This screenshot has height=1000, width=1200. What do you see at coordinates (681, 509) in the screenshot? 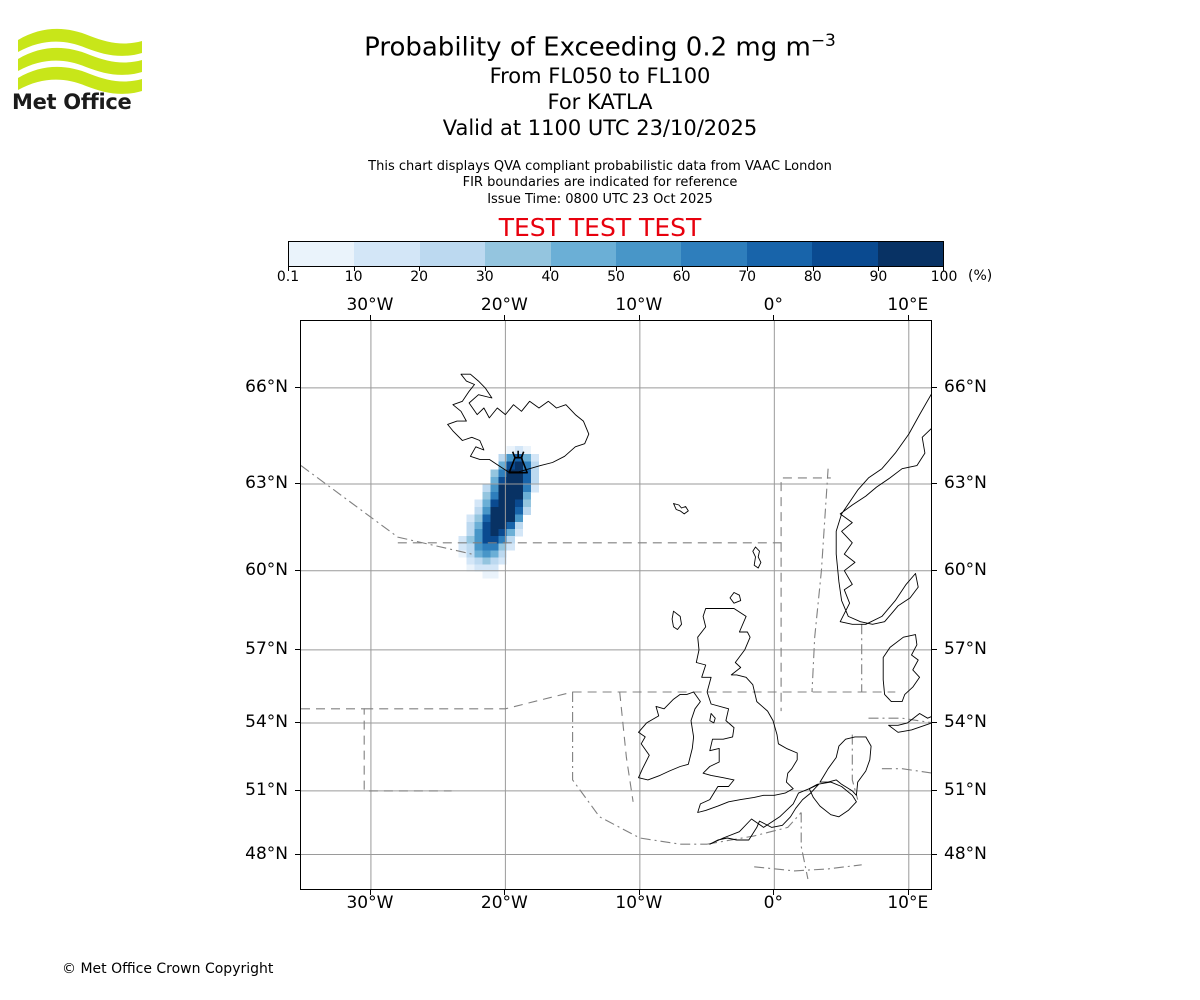
I see `coastline-faroe` at bounding box center [681, 509].